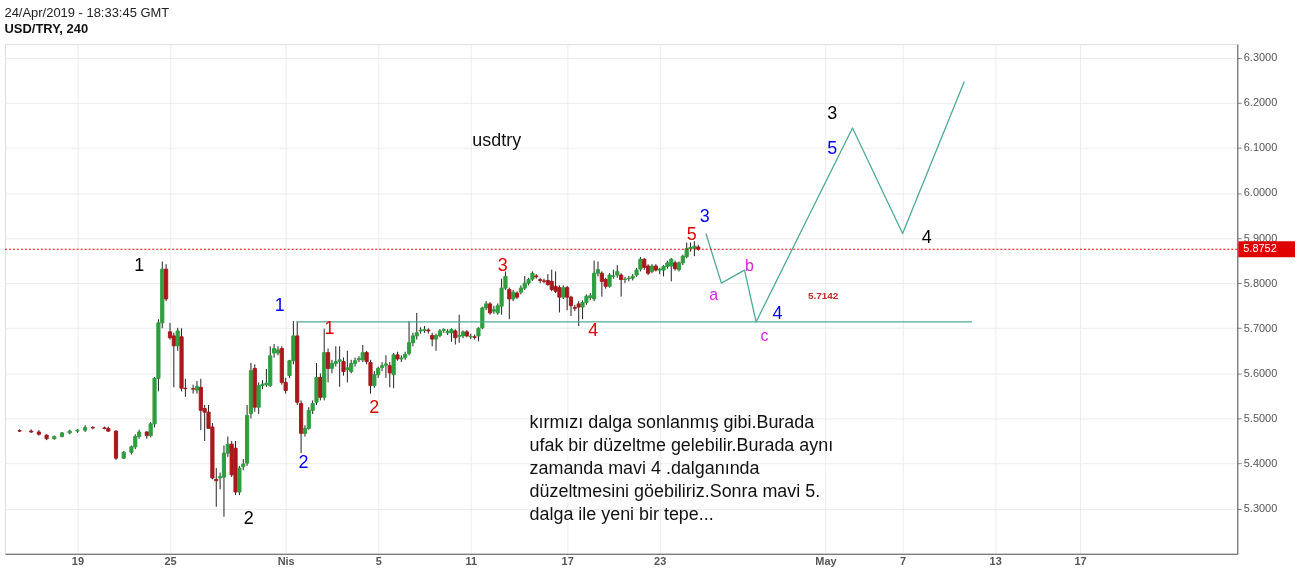 This screenshot has width=1299, height=580. Describe the element at coordinates (1260, 248) in the screenshot. I see `ref-line-label: 5.8752` at that location.